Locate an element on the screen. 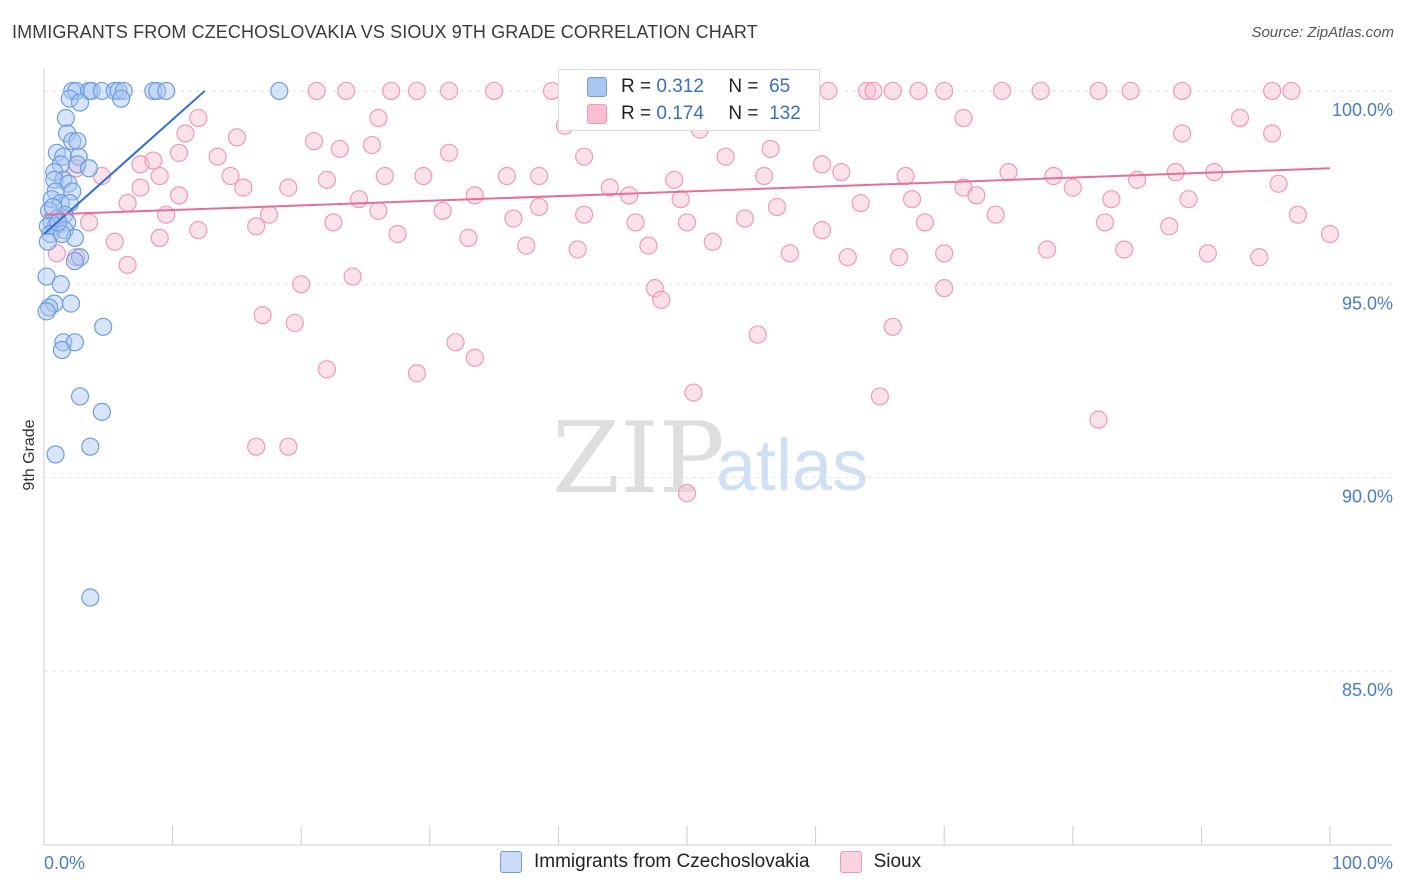 This screenshot has height=892, width=1406. series-swatch-czech is located at coordinates (511, 862).